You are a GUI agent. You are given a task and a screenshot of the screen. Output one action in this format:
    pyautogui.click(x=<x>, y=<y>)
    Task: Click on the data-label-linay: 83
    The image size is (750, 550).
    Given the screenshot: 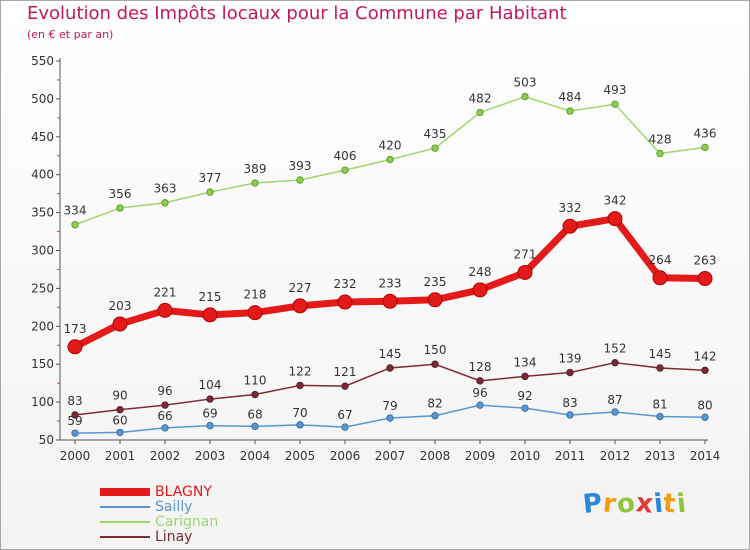 What is the action you would take?
    pyautogui.click(x=74, y=401)
    